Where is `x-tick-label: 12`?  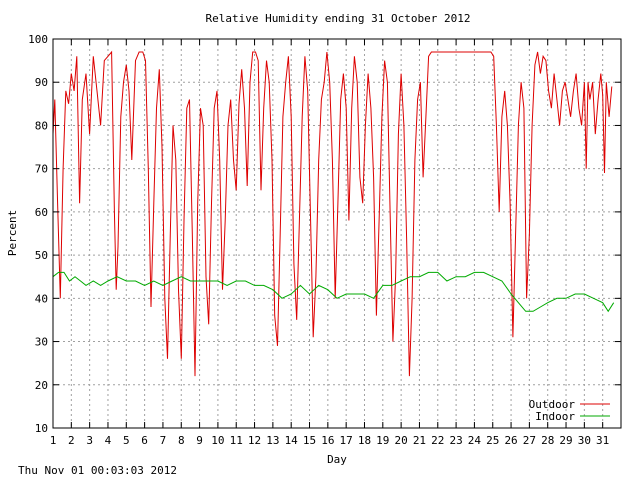 x-tick-label: 12 is located at coordinates (254, 440).